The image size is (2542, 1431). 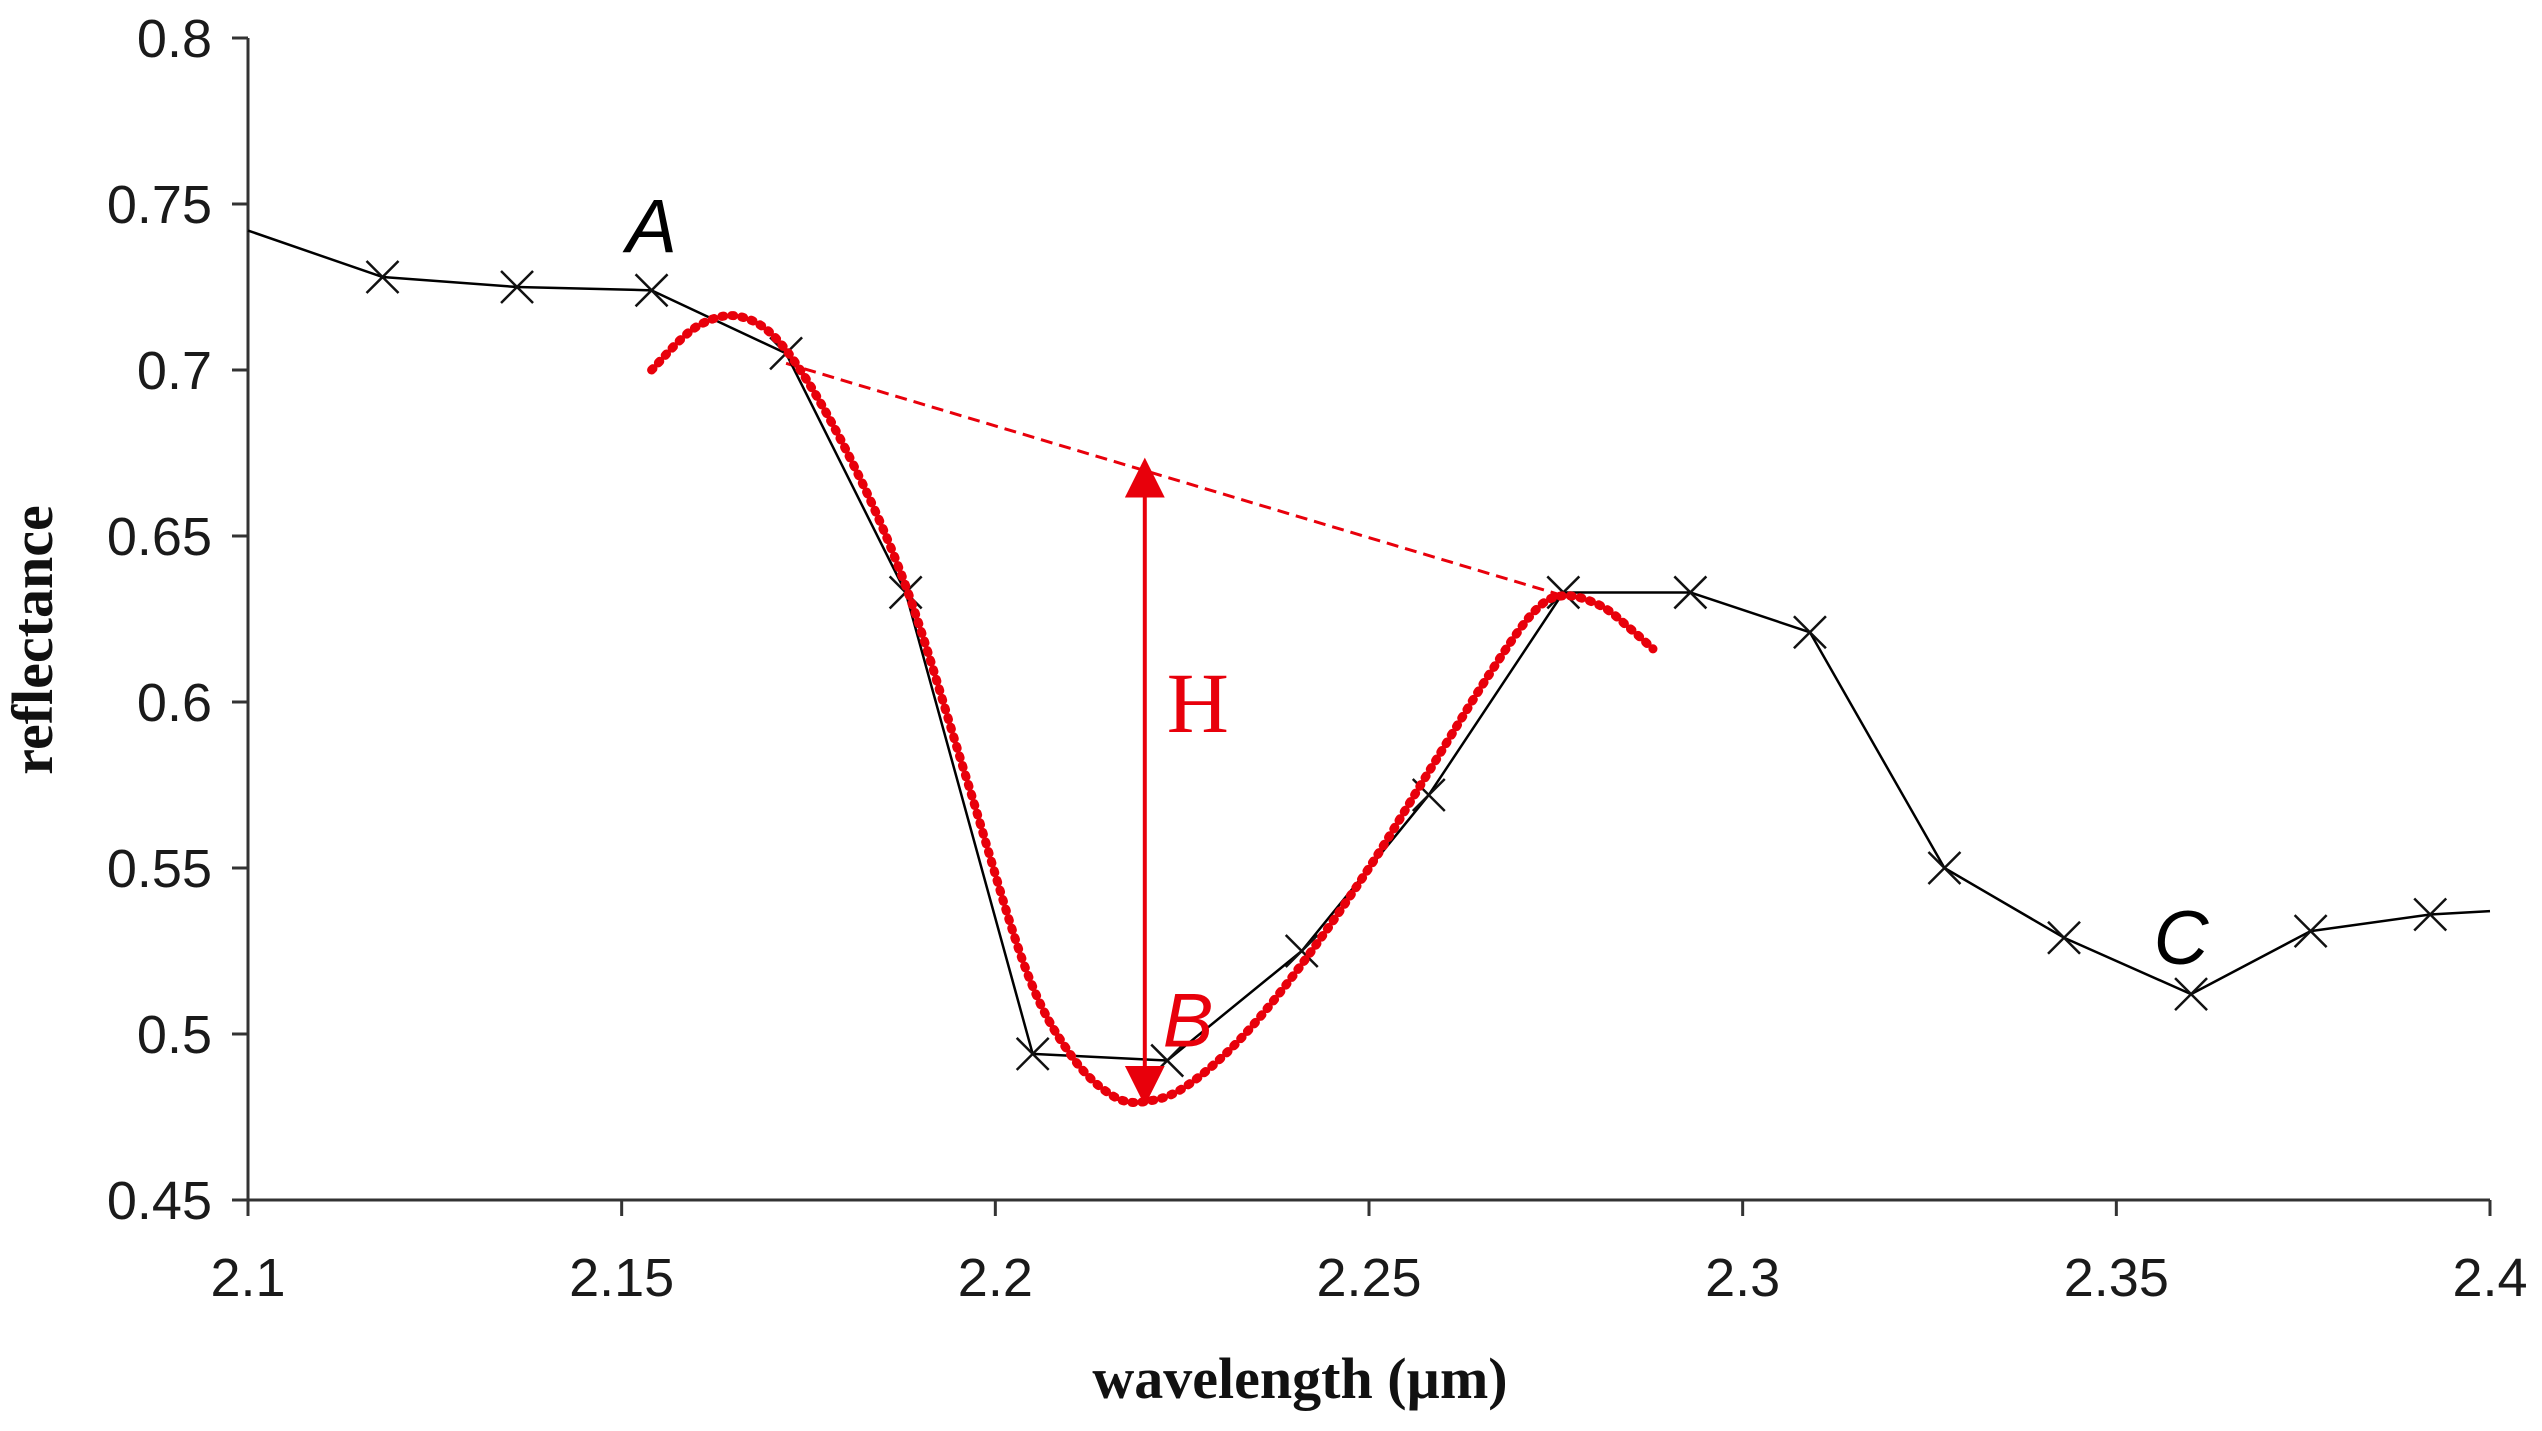 What do you see at coordinates (2489, 1278) in the screenshot?
I see `x-tick-label: 2.4` at bounding box center [2489, 1278].